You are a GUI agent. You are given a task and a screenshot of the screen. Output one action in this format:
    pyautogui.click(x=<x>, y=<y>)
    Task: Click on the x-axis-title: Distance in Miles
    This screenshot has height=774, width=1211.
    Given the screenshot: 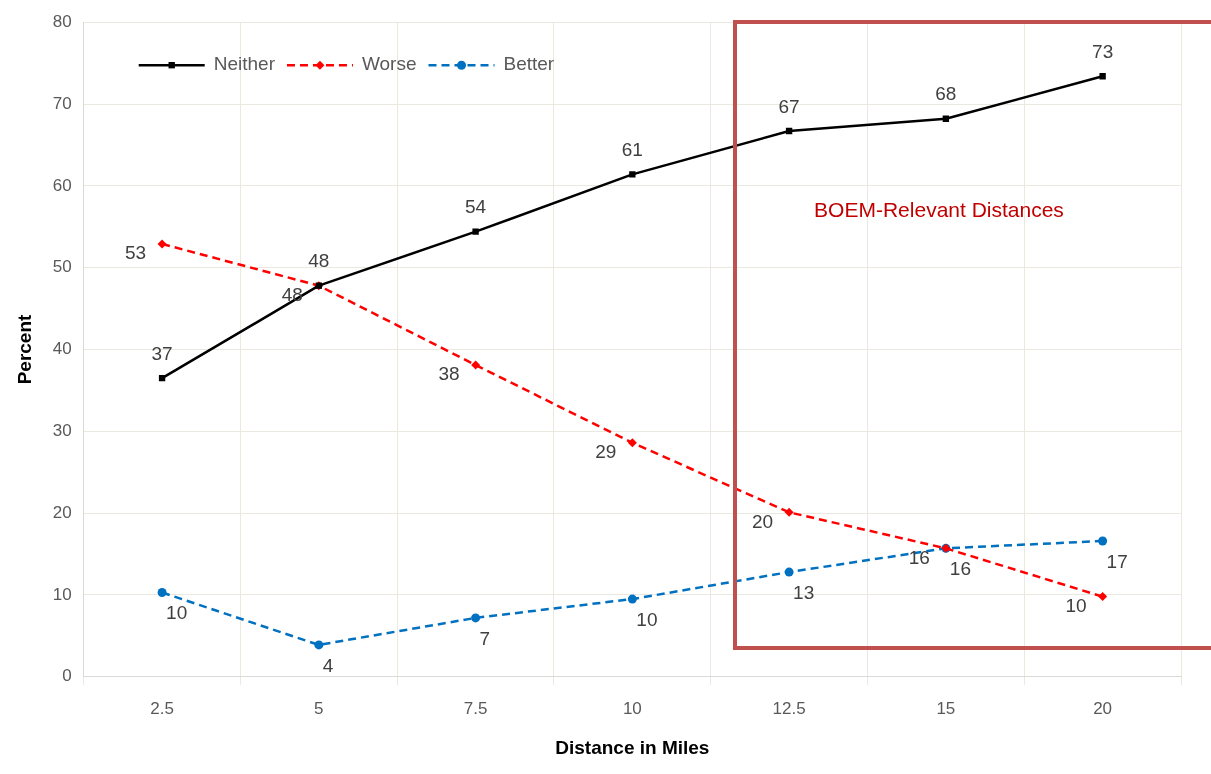 What is the action you would take?
    pyautogui.click(x=632, y=747)
    